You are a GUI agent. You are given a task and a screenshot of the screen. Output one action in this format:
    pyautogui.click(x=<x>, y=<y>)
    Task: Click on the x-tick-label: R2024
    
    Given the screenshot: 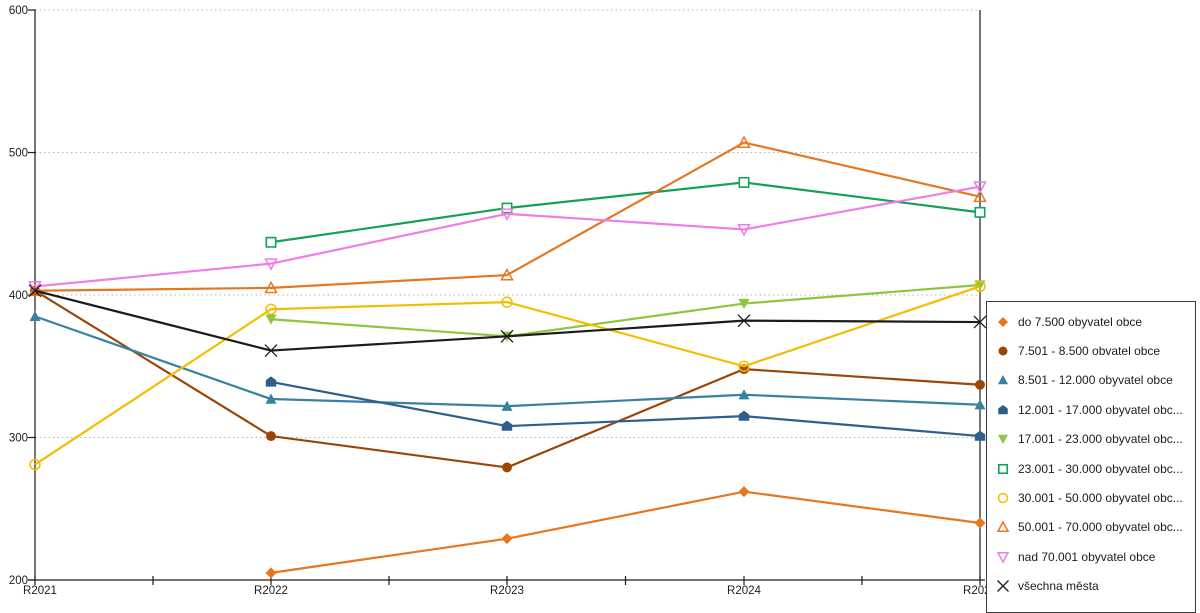 What is the action you would take?
    pyautogui.click(x=744, y=591)
    